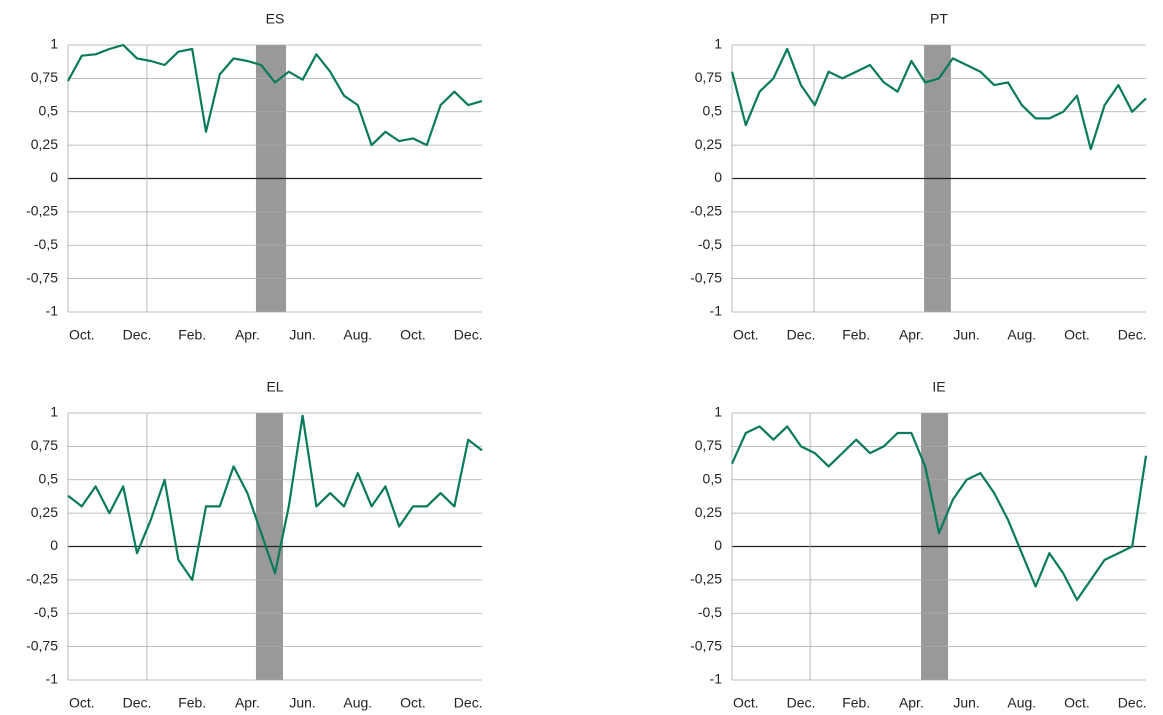  Describe the element at coordinates (274, 387) in the screenshot. I see `panel-title: EL` at that location.